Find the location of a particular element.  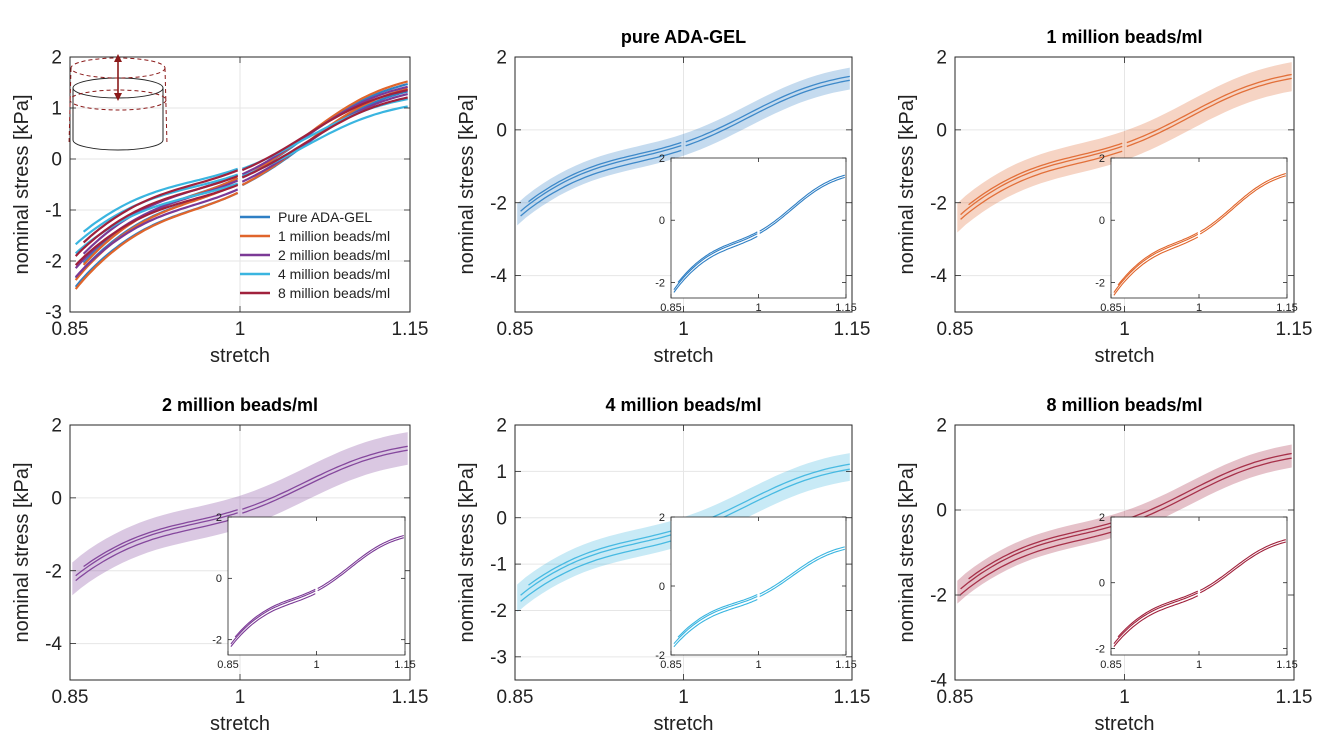

panel-title: 4 million beads/ml is located at coordinates (683, 405).